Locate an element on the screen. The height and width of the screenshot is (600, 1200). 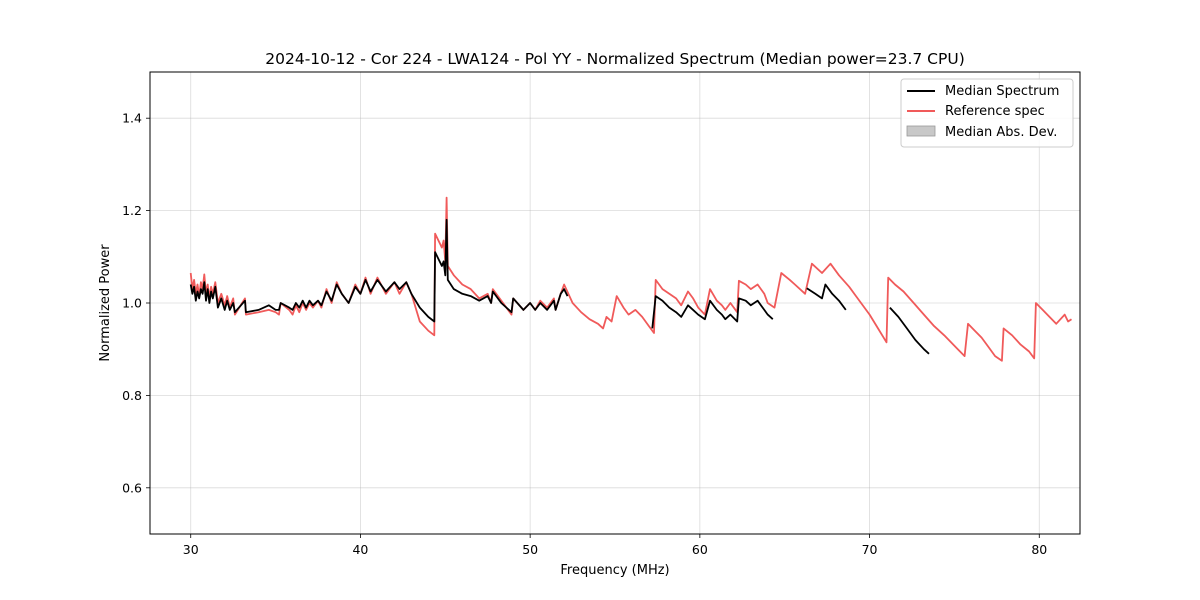
legend-label-mad: Median Abs. Dev. is located at coordinates (1001, 132).